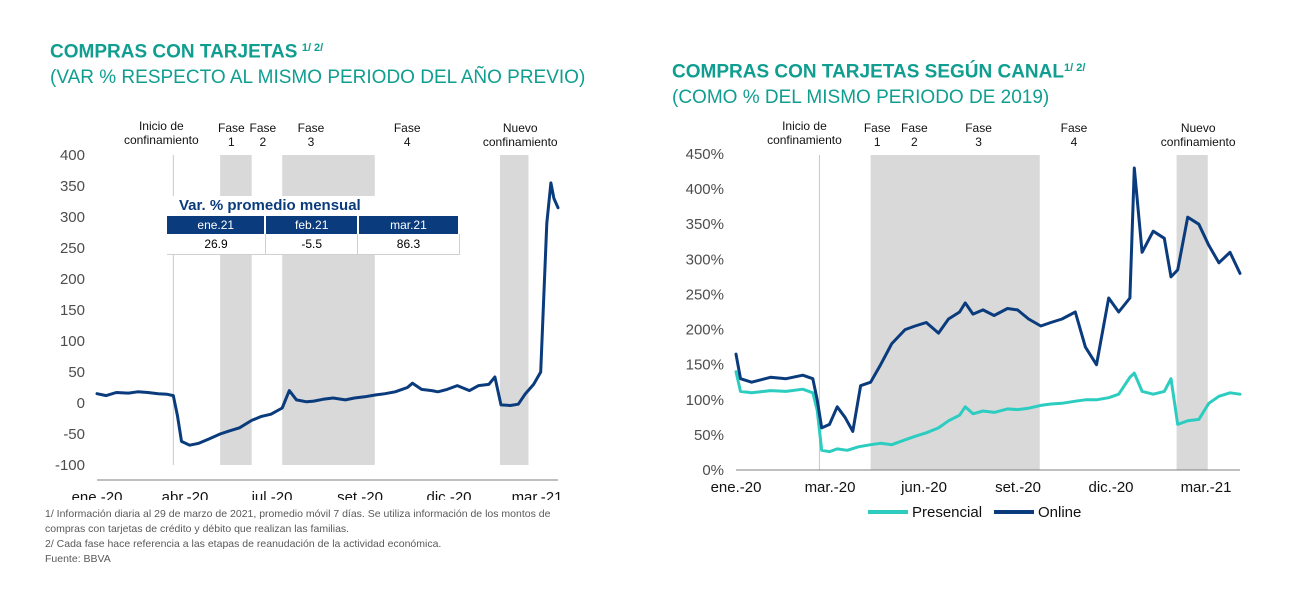 The image size is (1300, 601). Describe the element at coordinates (270, 205) in the screenshot. I see `monthly-average-table-title: Var. % promedio mensual` at that location.